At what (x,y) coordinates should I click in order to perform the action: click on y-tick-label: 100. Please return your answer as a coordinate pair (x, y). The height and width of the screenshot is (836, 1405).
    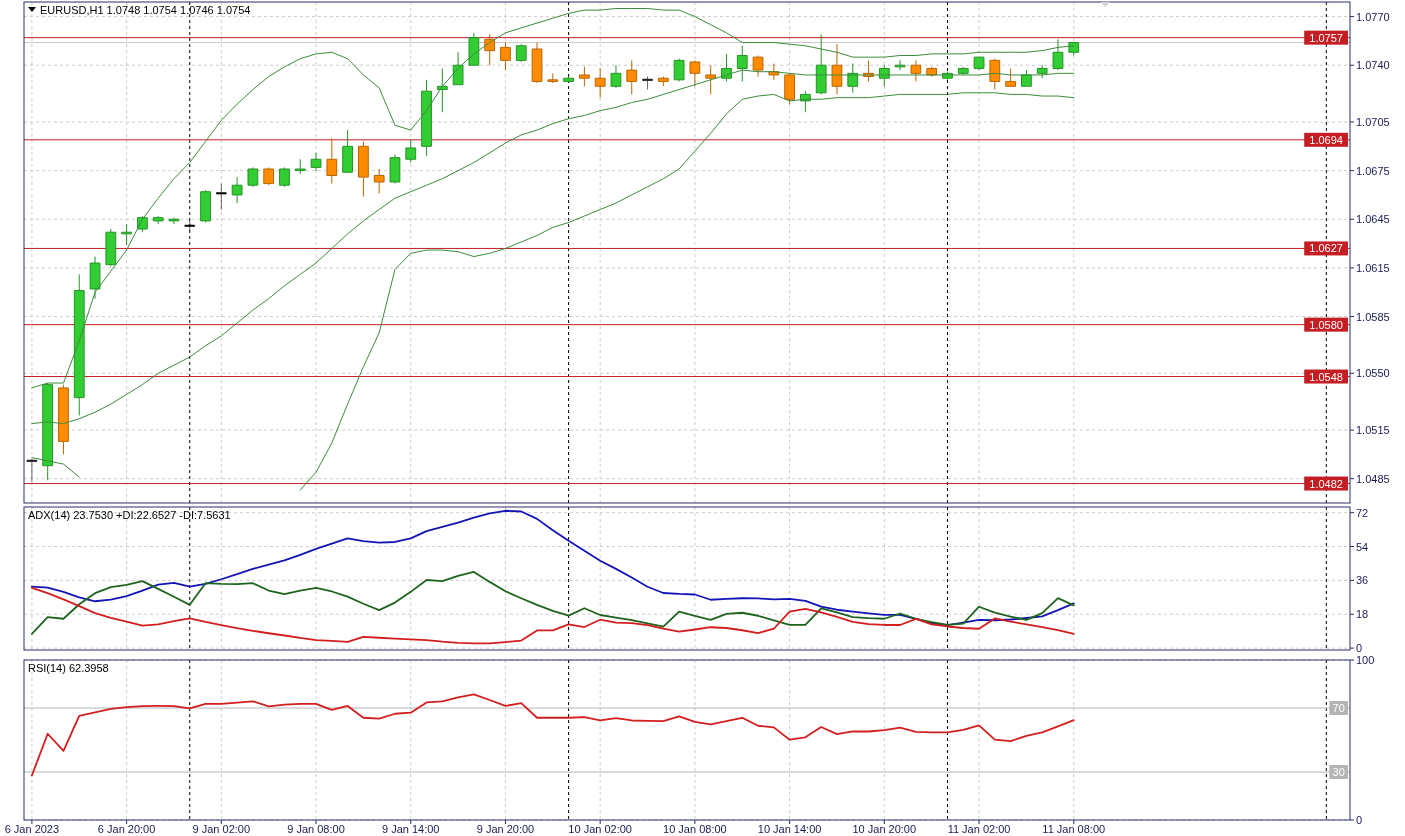
    Looking at the image, I should click on (1365, 660).